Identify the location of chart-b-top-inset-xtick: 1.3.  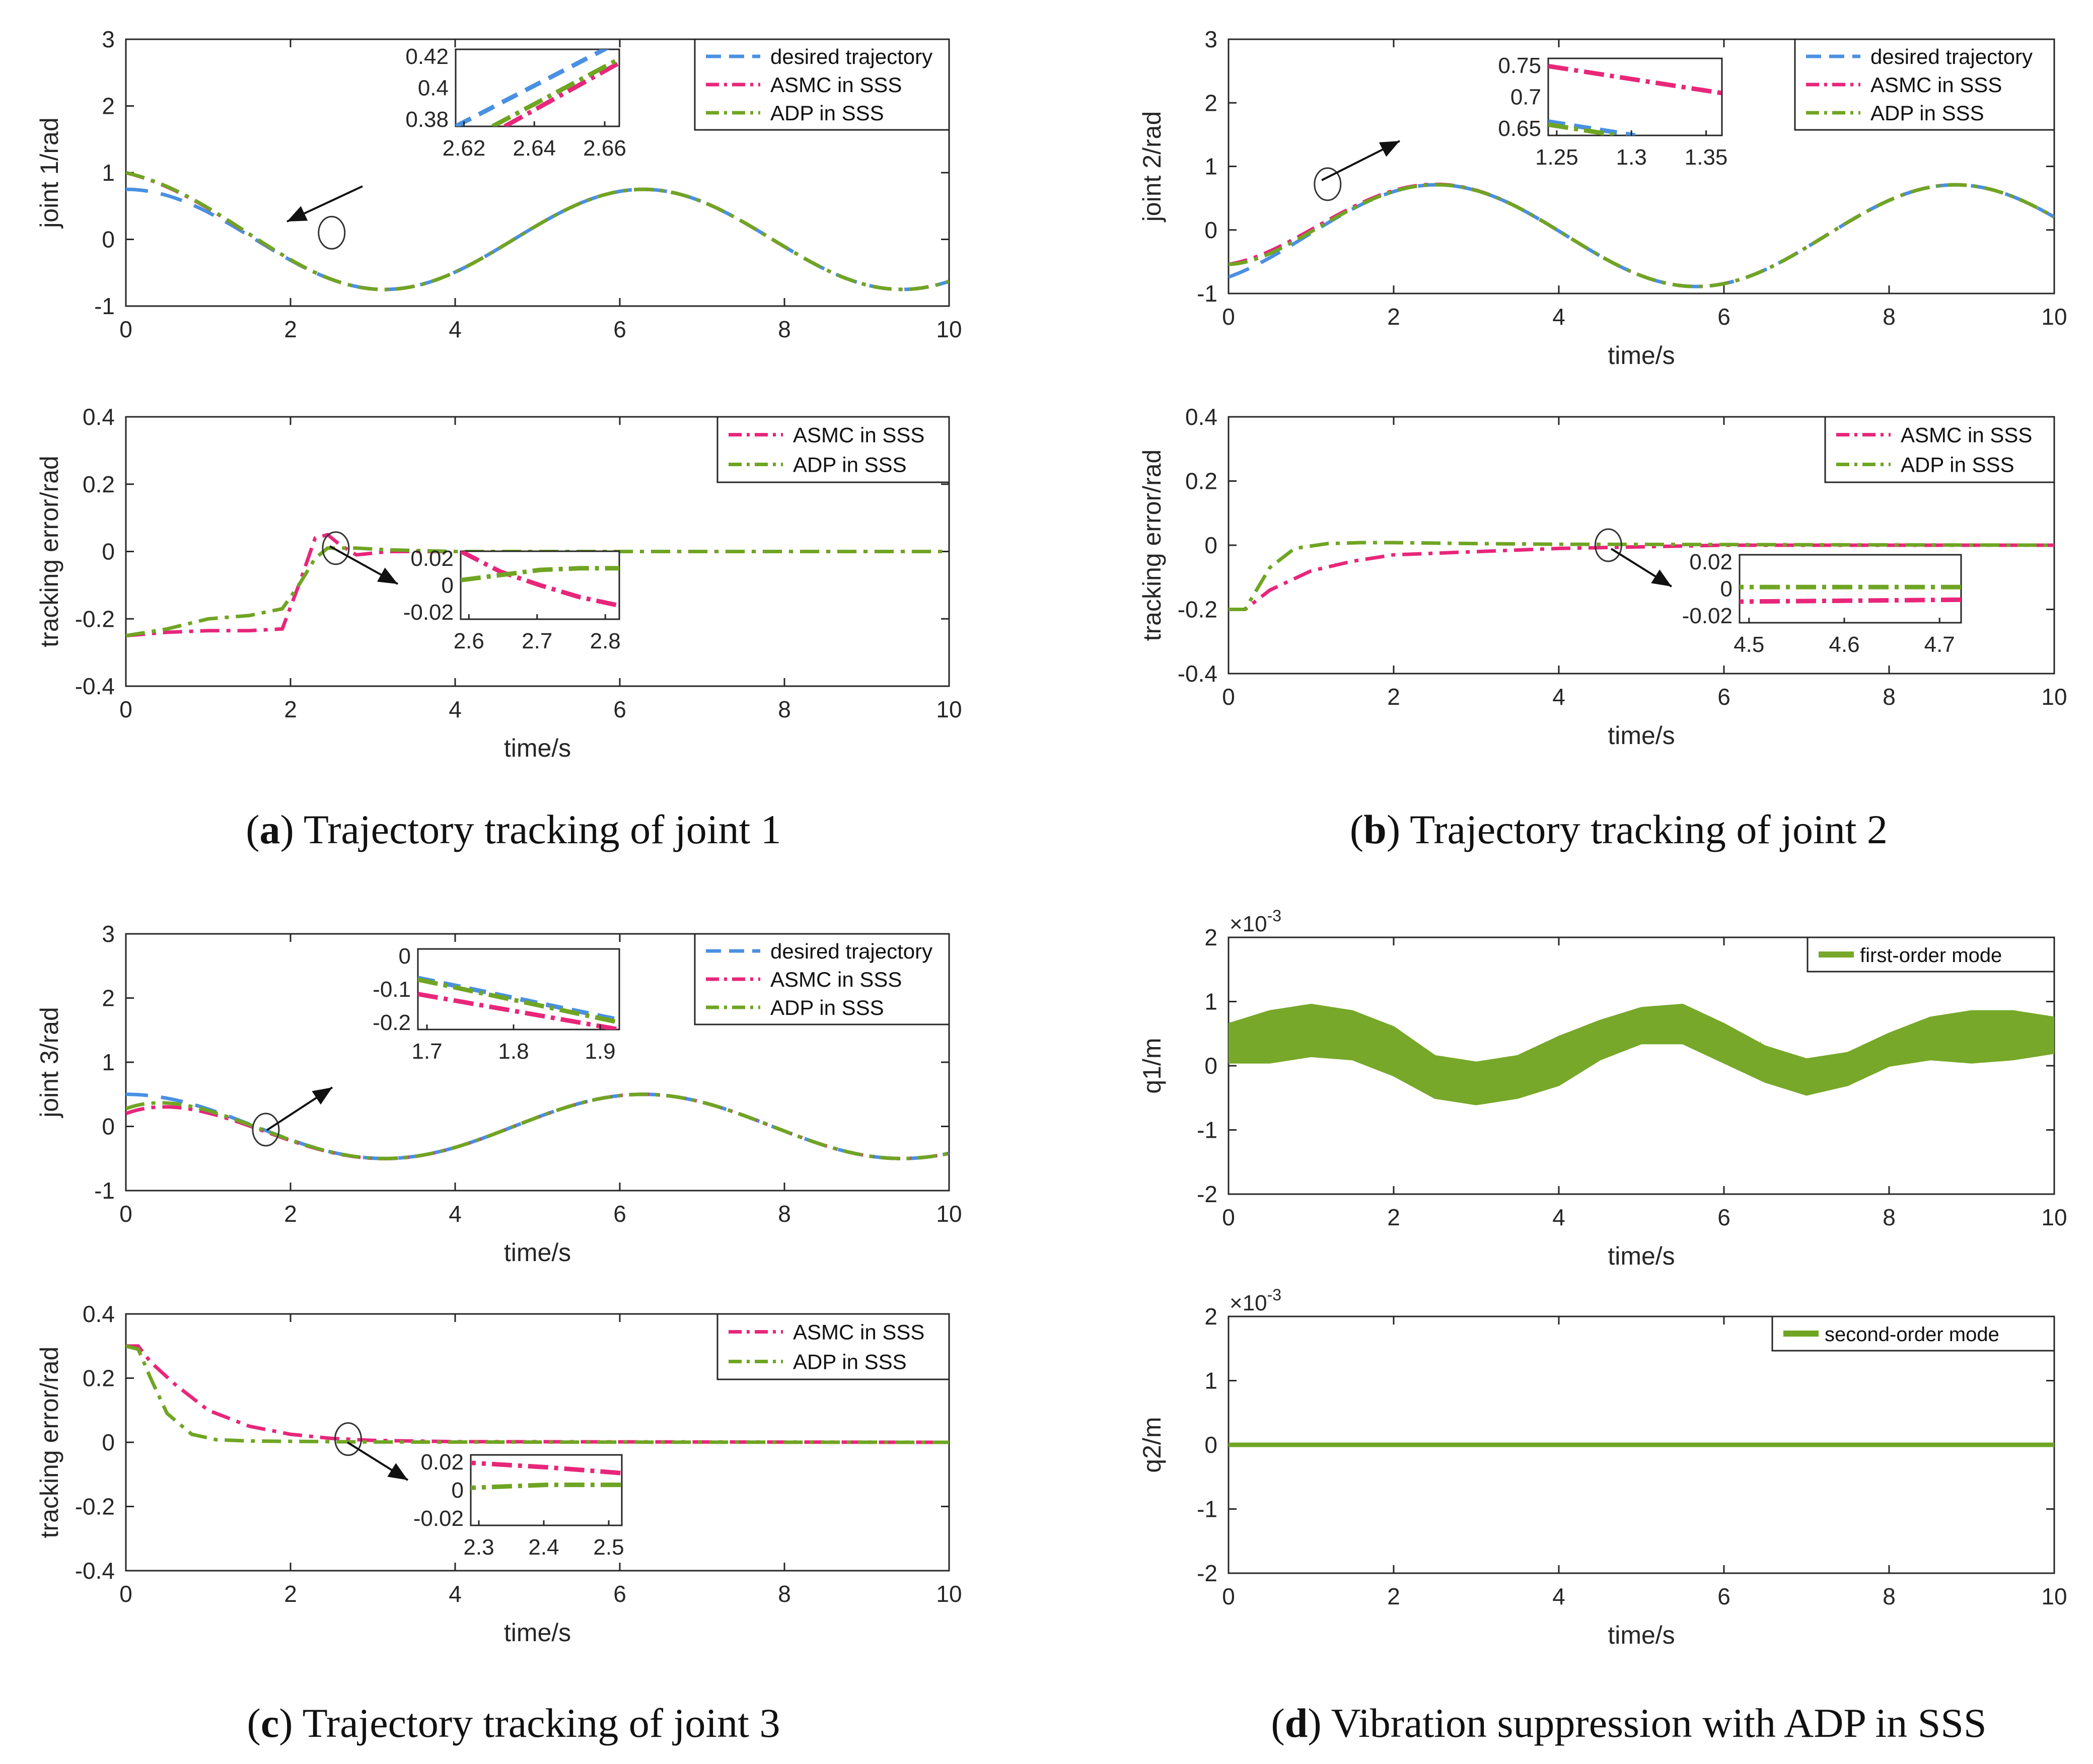
(1631, 157).